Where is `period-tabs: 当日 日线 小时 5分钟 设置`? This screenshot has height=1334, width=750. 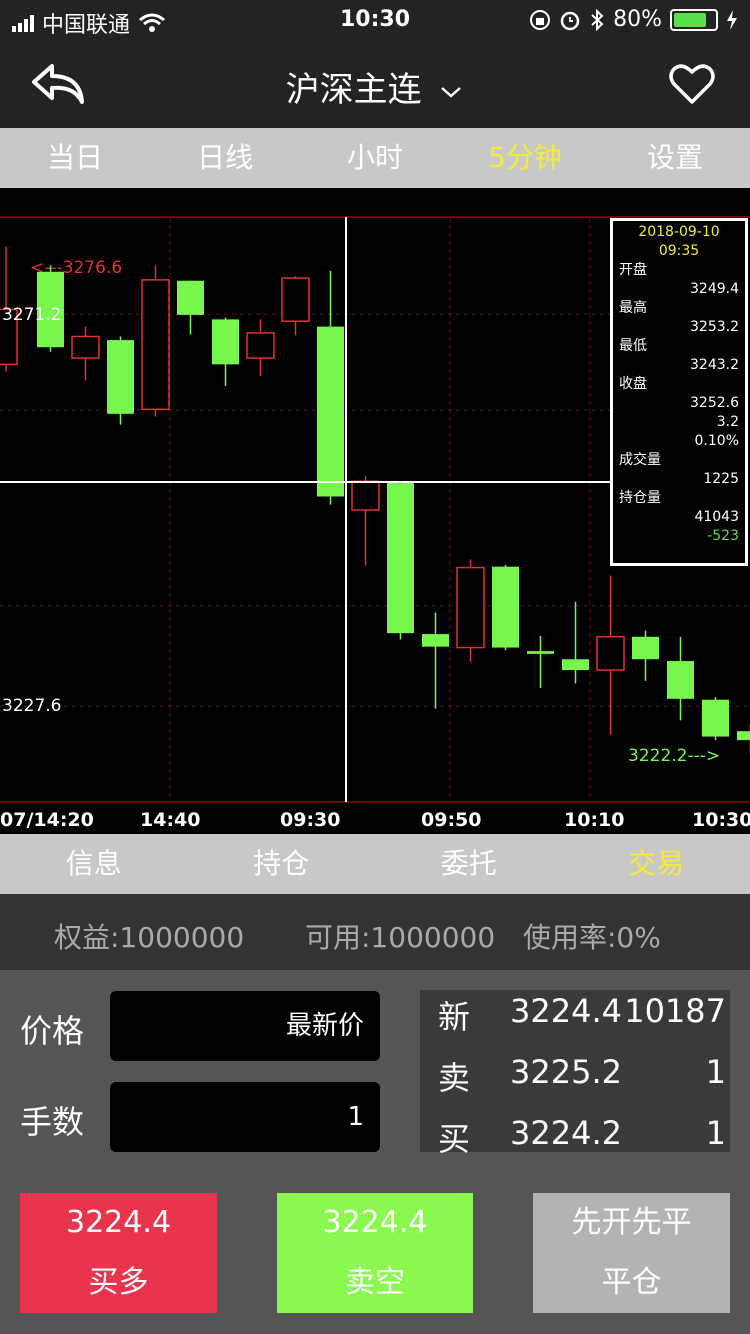 period-tabs: 当日 日线 小时 5分钟 设置 is located at coordinates (375, 158).